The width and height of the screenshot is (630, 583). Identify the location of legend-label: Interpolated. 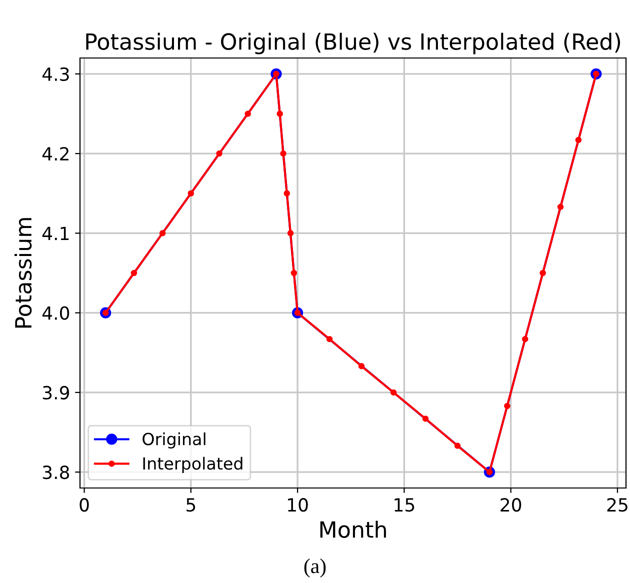
(192, 464).